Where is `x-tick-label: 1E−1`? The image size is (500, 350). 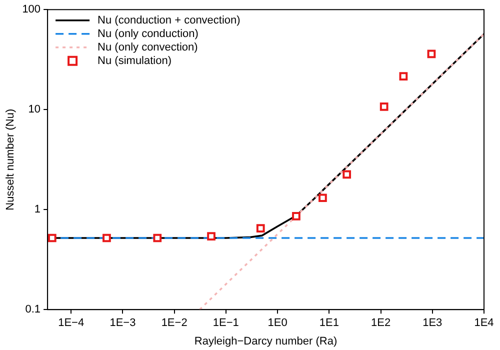
x-tick-label: 1E−1 is located at coordinates (225, 323).